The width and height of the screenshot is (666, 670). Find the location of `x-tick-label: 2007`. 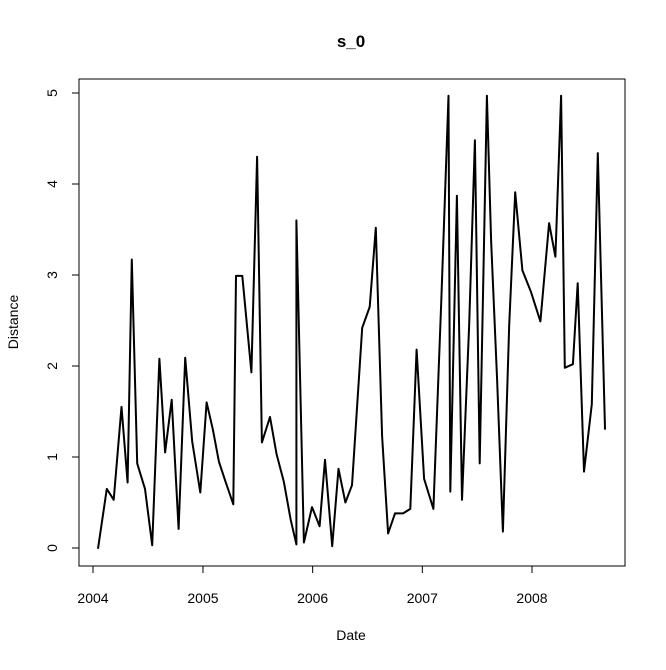

x-tick-label: 2007 is located at coordinates (422, 598).